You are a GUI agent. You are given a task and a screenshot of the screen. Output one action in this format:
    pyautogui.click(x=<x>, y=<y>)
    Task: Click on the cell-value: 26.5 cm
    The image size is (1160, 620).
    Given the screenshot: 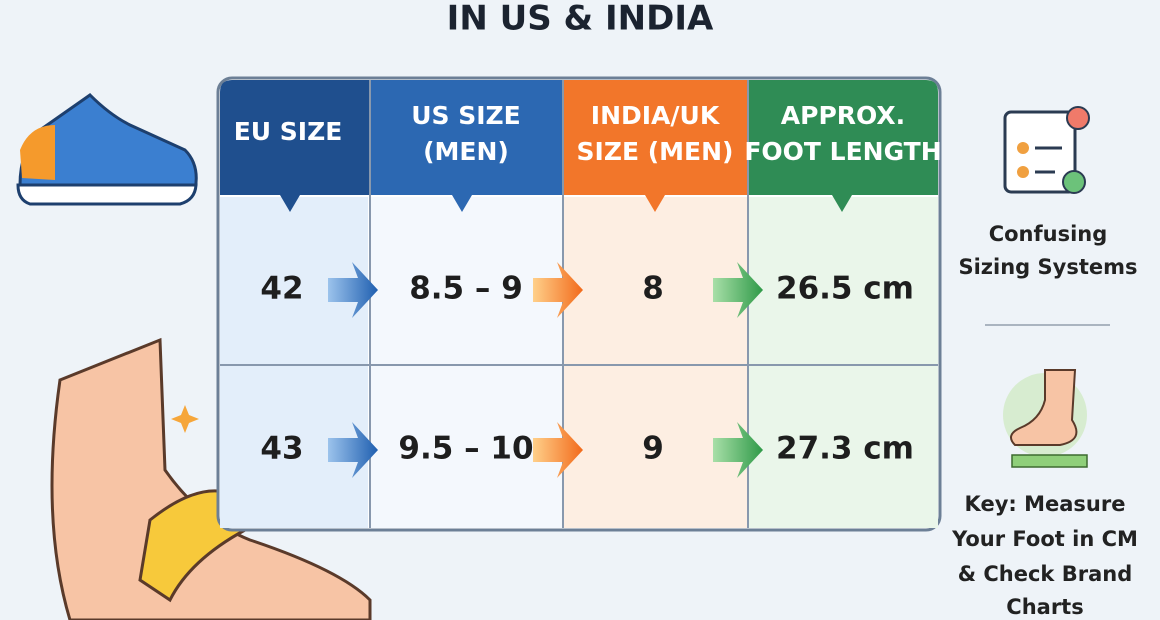 What is the action you would take?
    pyautogui.click(x=845, y=289)
    